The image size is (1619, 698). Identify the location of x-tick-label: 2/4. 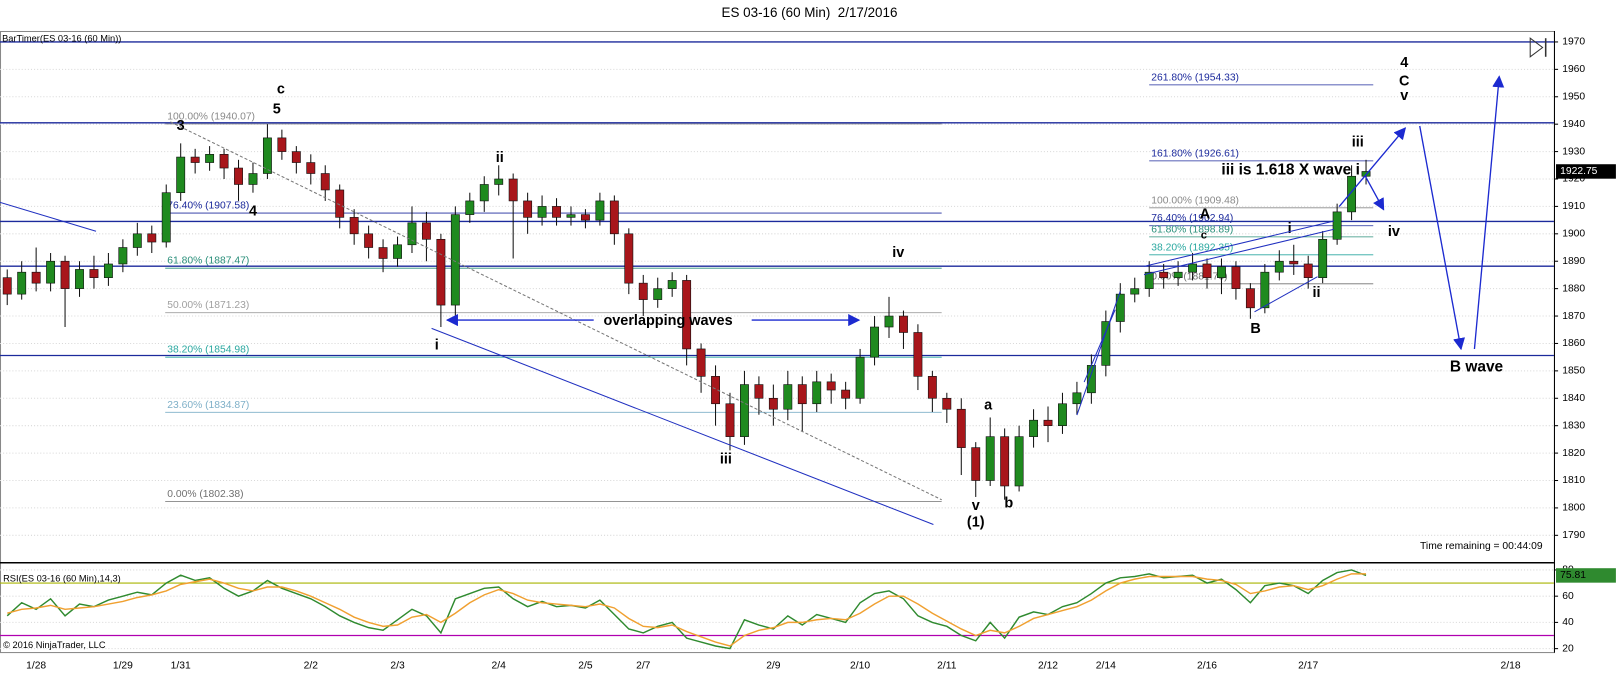
(499, 666).